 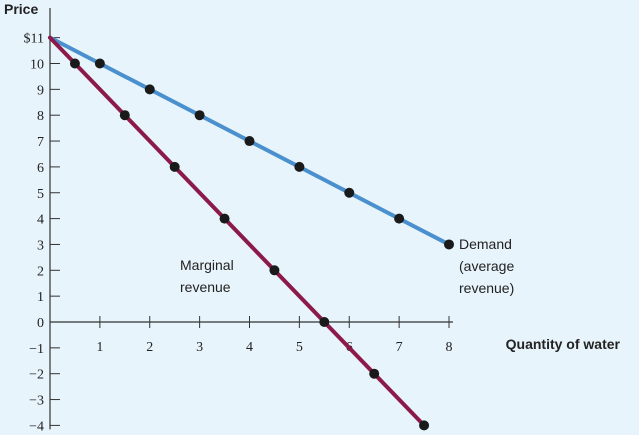 I want to click on marginal-revenue-label-line2: revenue, so click(x=205, y=287).